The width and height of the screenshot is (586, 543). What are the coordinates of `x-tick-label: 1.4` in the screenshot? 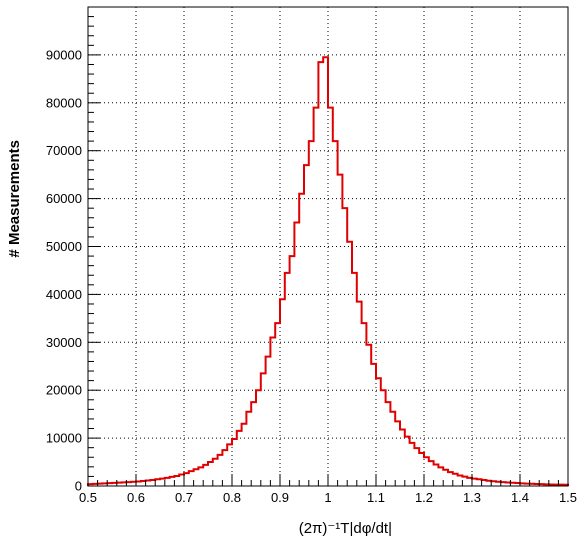 It's located at (520, 497).